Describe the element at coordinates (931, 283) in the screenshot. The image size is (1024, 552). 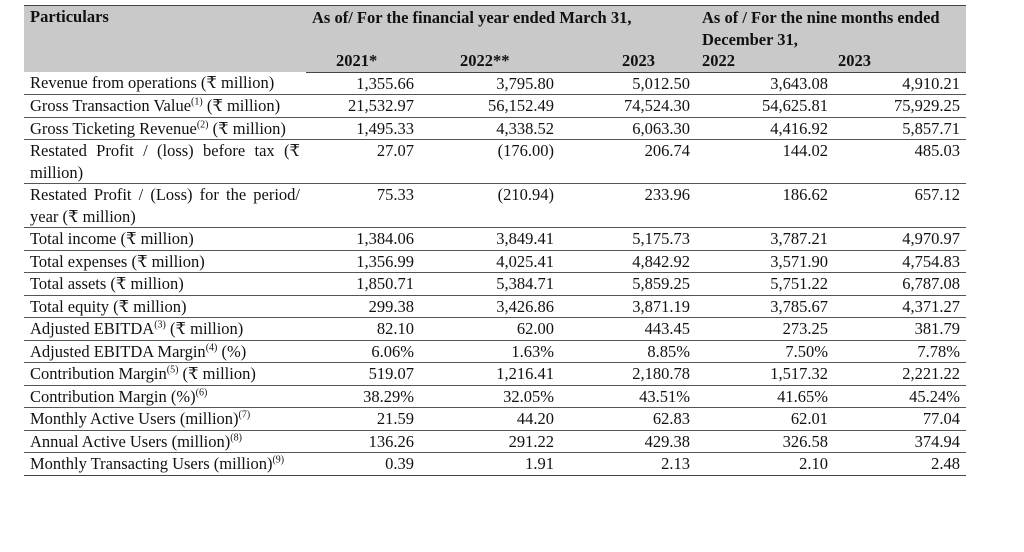
I see `value-cell: 6,787.08` at that location.